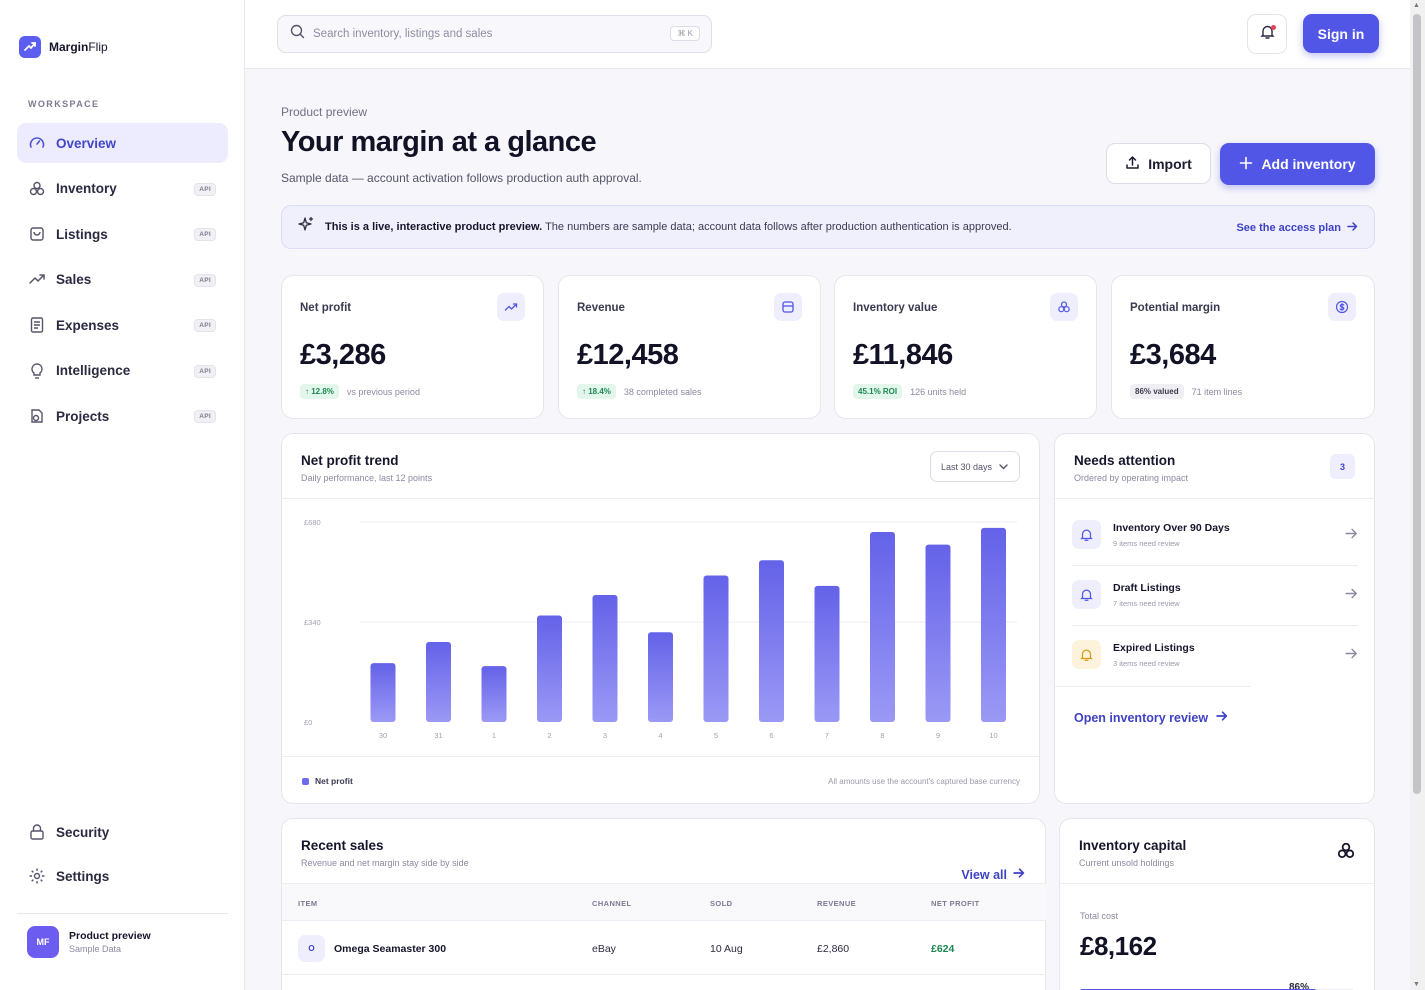 Image resolution: width=1425 pixels, height=990 pixels. Describe the element at coordinates (334, 781) in the screenshot. I see `legend-label: Net profit` at that location.